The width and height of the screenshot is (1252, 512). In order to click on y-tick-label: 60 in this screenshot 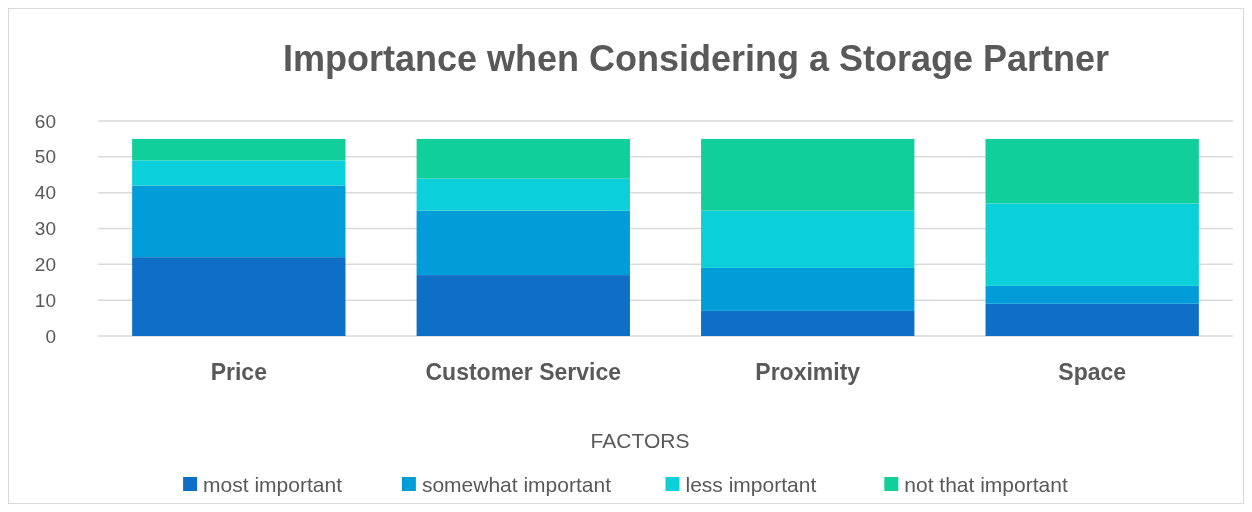, I will do `click(45, 121)`.